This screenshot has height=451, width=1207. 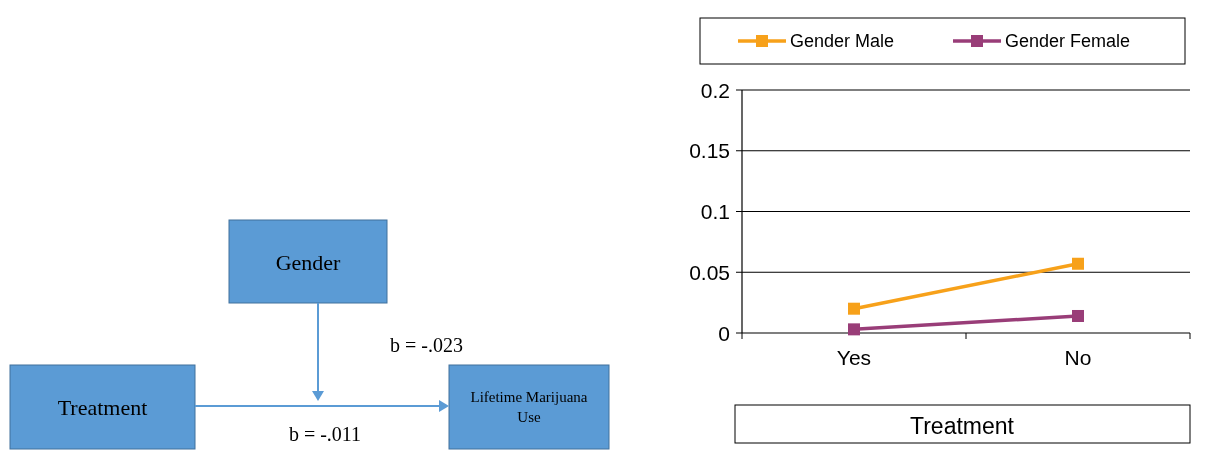 What do you see at coordinates (709, 272) in the screenshot?
I see `y-tick-label: 0.05` at bounding box center [709, 272].